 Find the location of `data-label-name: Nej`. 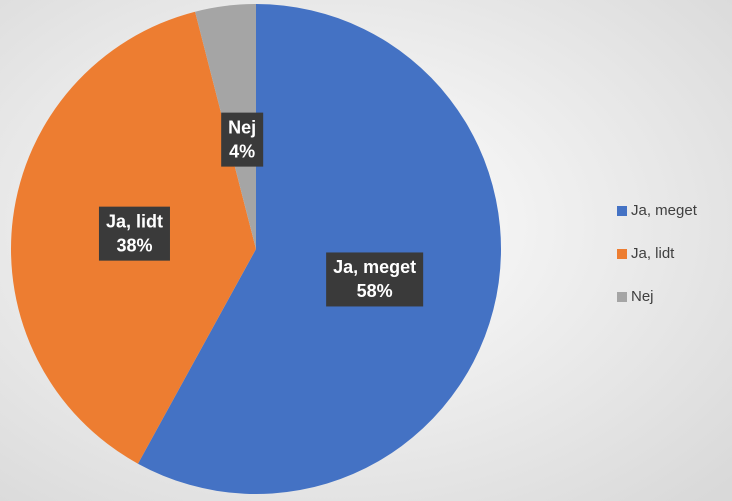

data-label-name: Nej is located at coordinates (242, 127).